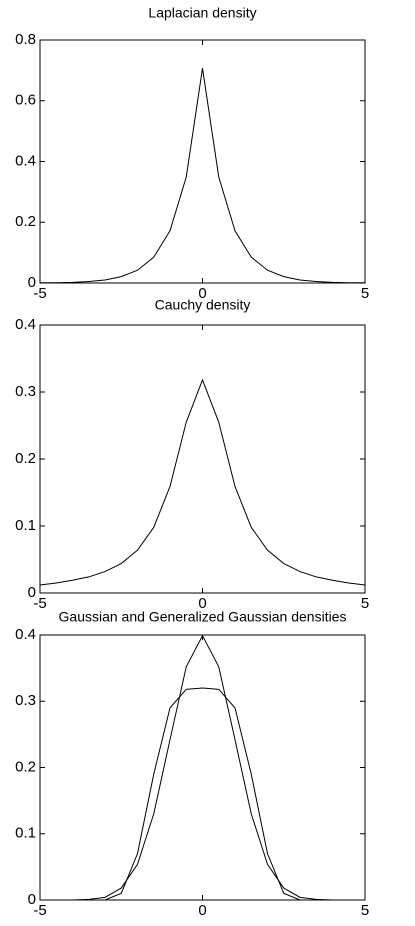  I want to click on y-tick-label: 0.8, so click(25, 39).